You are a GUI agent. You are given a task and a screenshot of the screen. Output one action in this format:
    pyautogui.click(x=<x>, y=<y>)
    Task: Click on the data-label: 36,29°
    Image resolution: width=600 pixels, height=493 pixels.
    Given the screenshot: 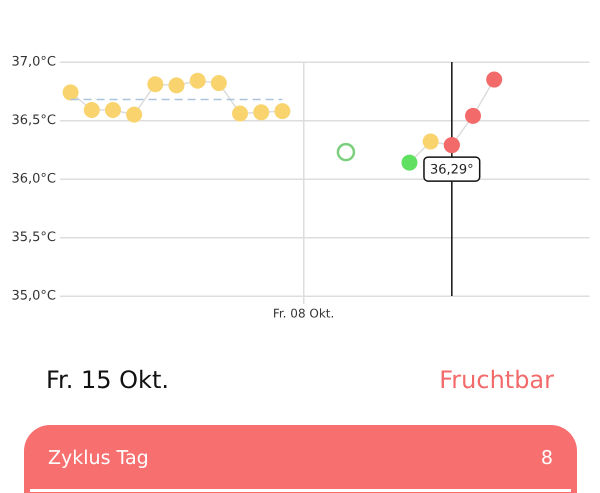 What is the action you would take?
    pyautogui.click(x=452, y=170)
    